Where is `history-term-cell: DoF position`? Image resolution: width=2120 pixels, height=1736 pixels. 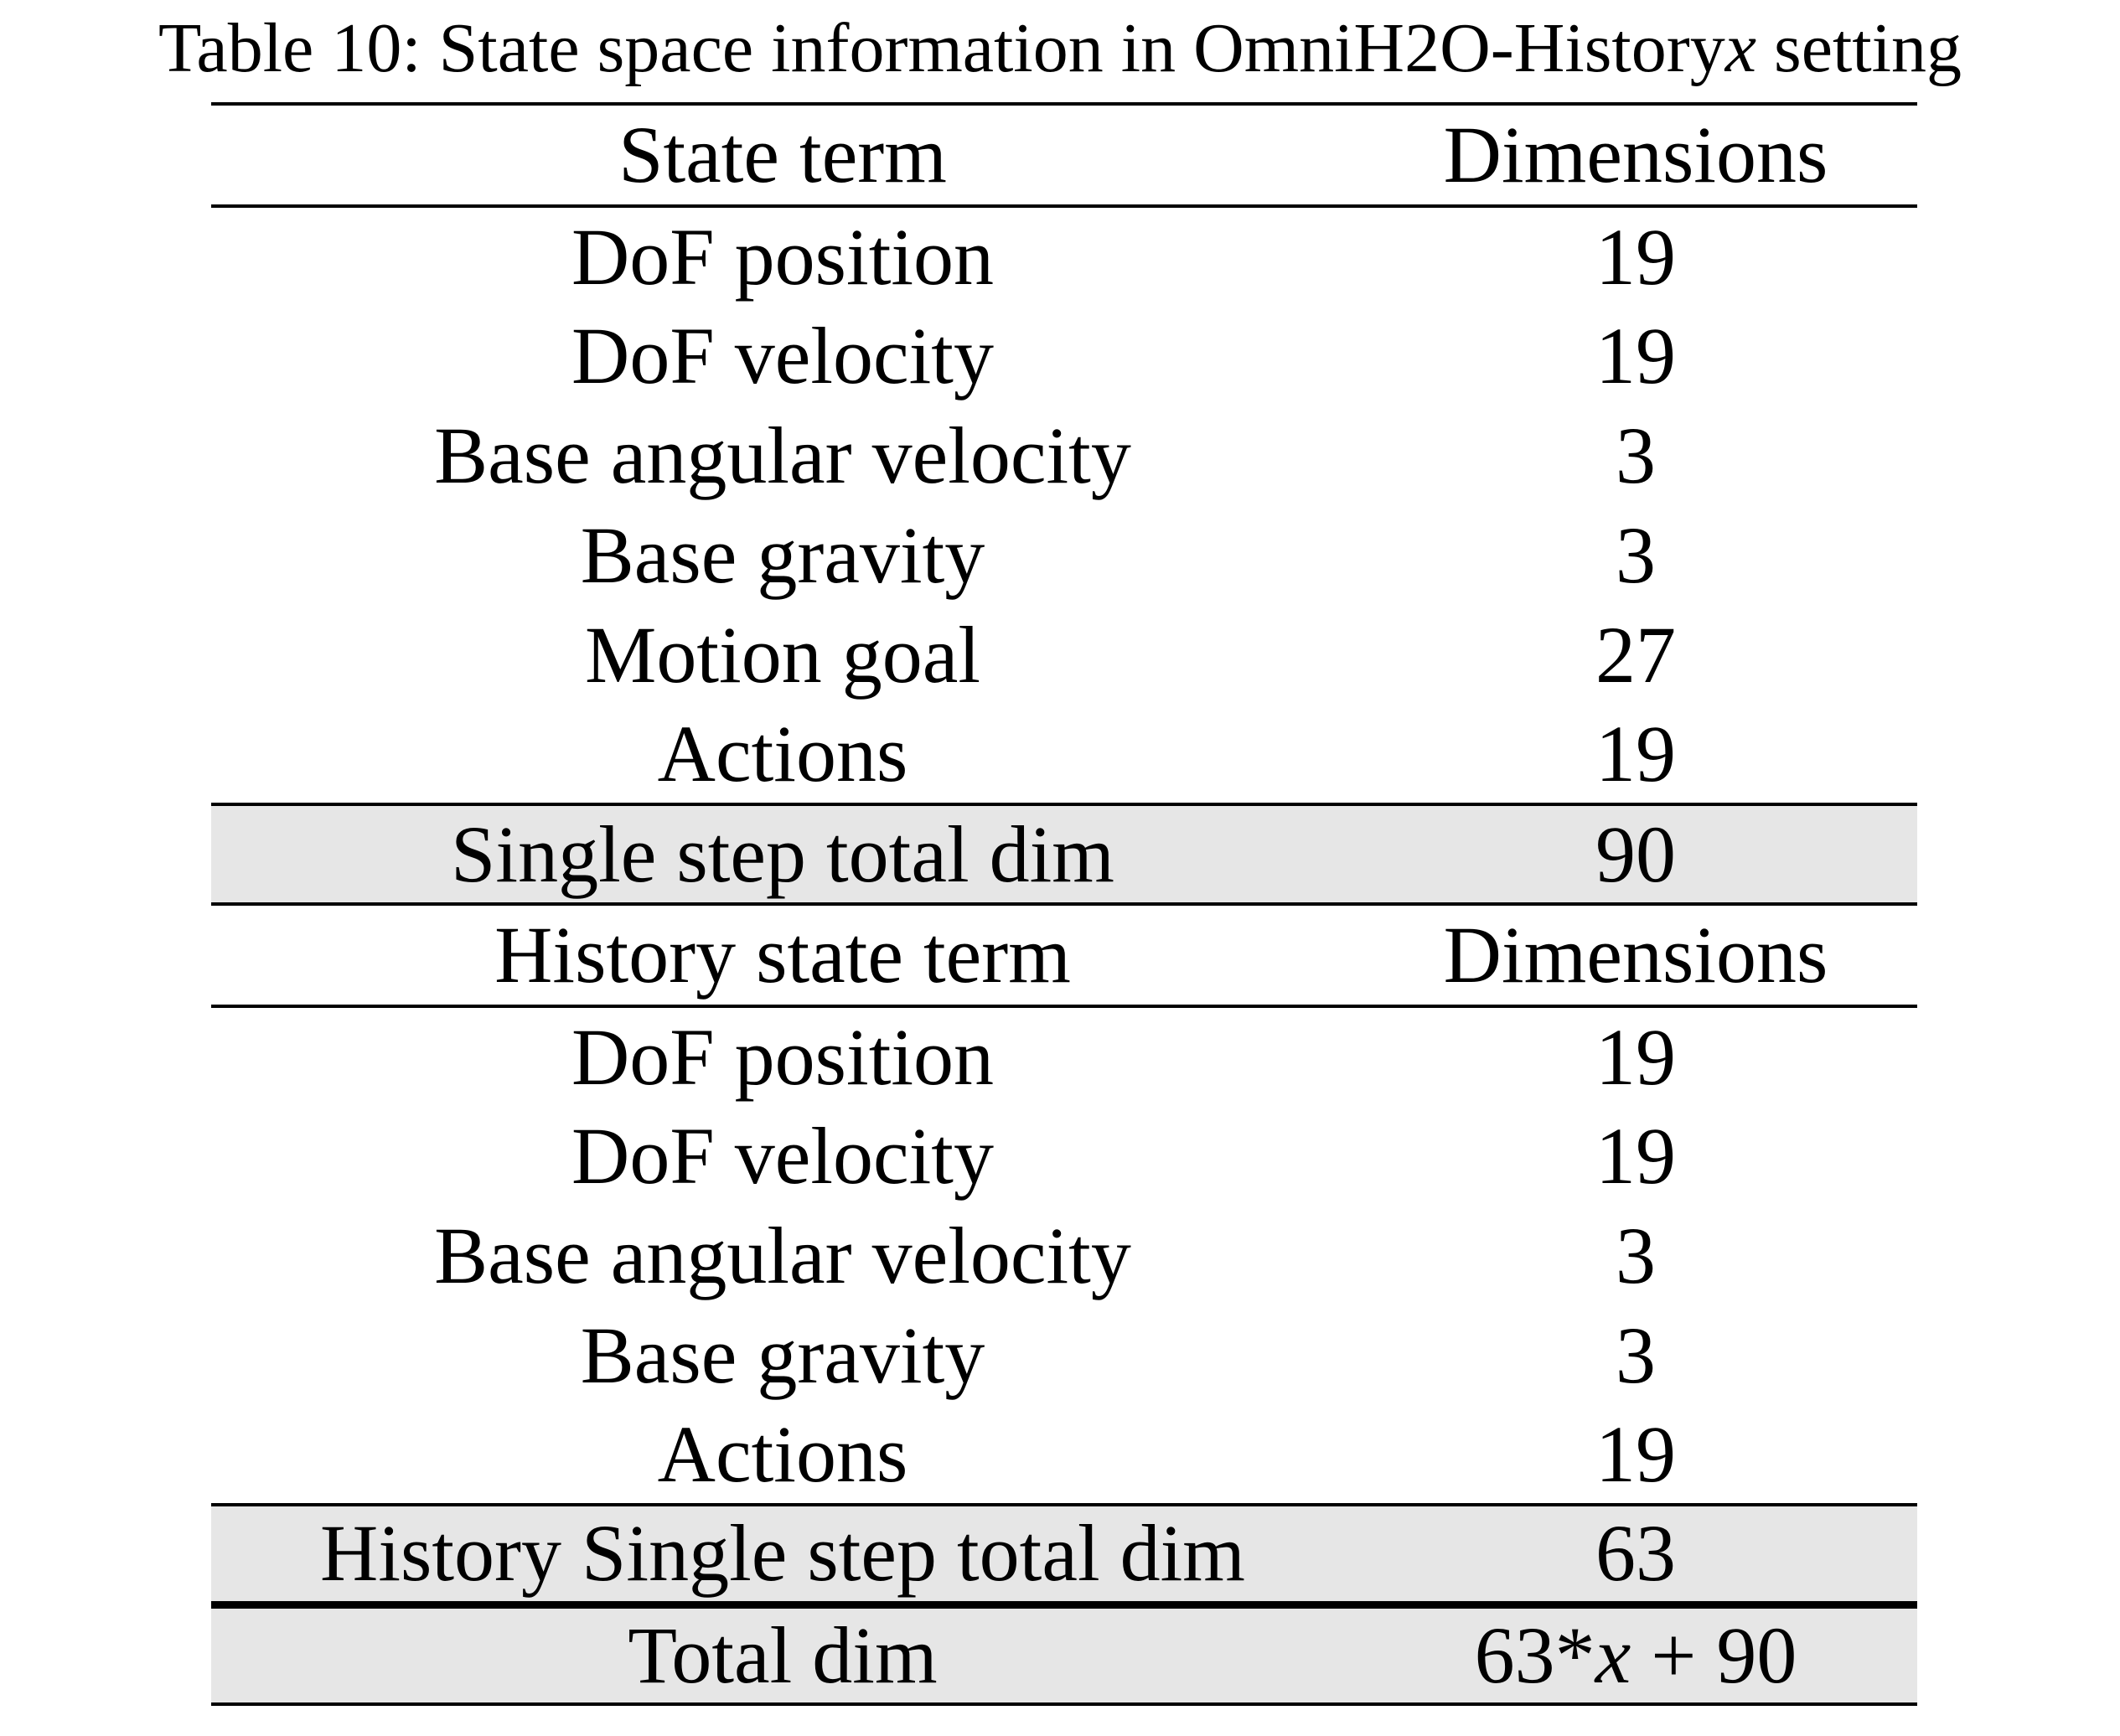 history-term-cell: DoF position is located at coordinates (783, 1056).